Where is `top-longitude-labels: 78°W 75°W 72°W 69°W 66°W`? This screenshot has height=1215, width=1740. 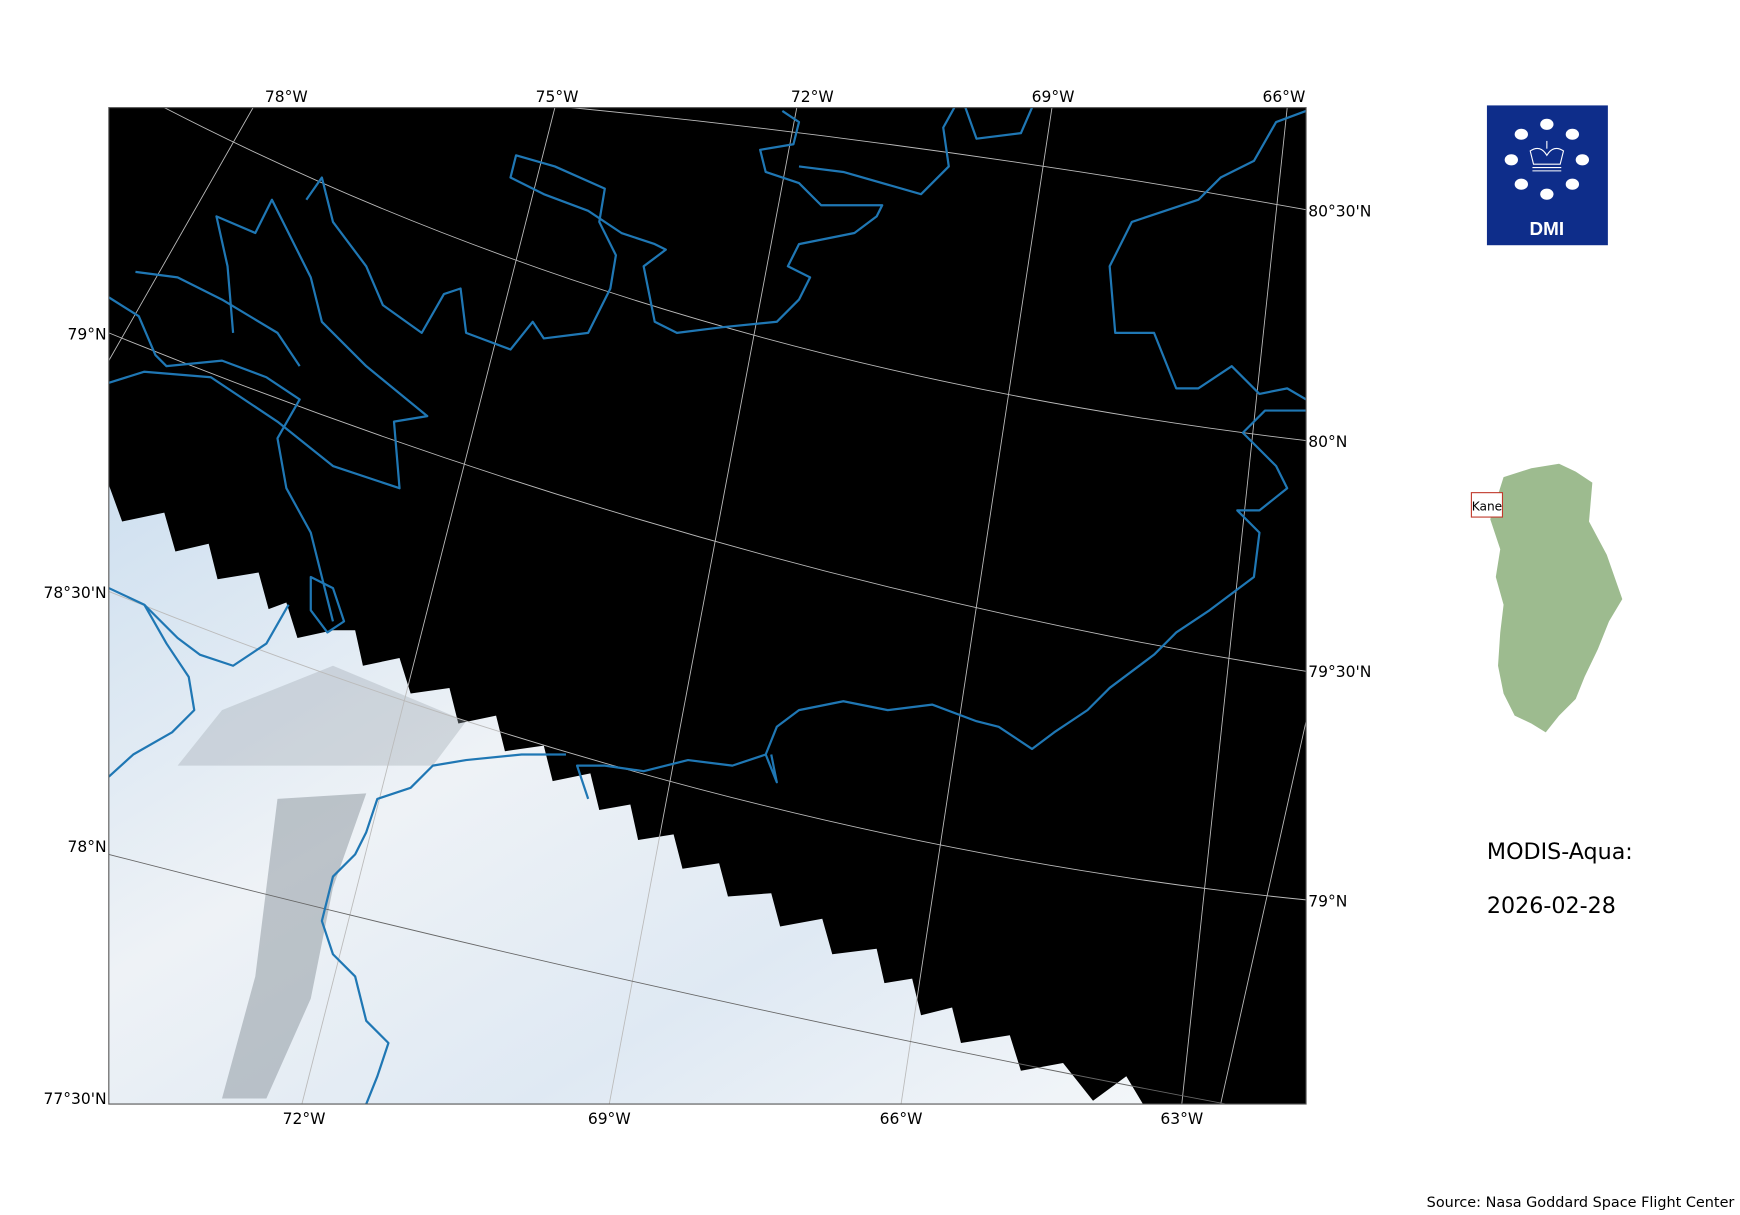
top-longitude-labels: 78°W 75°W 72°W 69°W 66°W is located at coordinates (785, 97).